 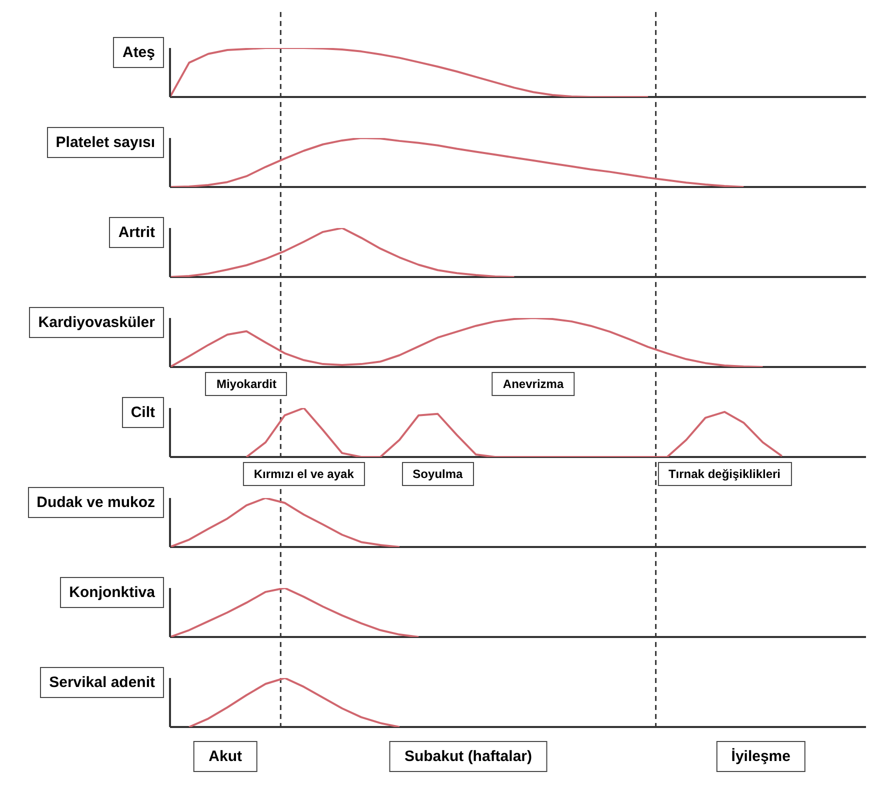 I want to click on chart-title: Cilt, so click(x=143, y=412).